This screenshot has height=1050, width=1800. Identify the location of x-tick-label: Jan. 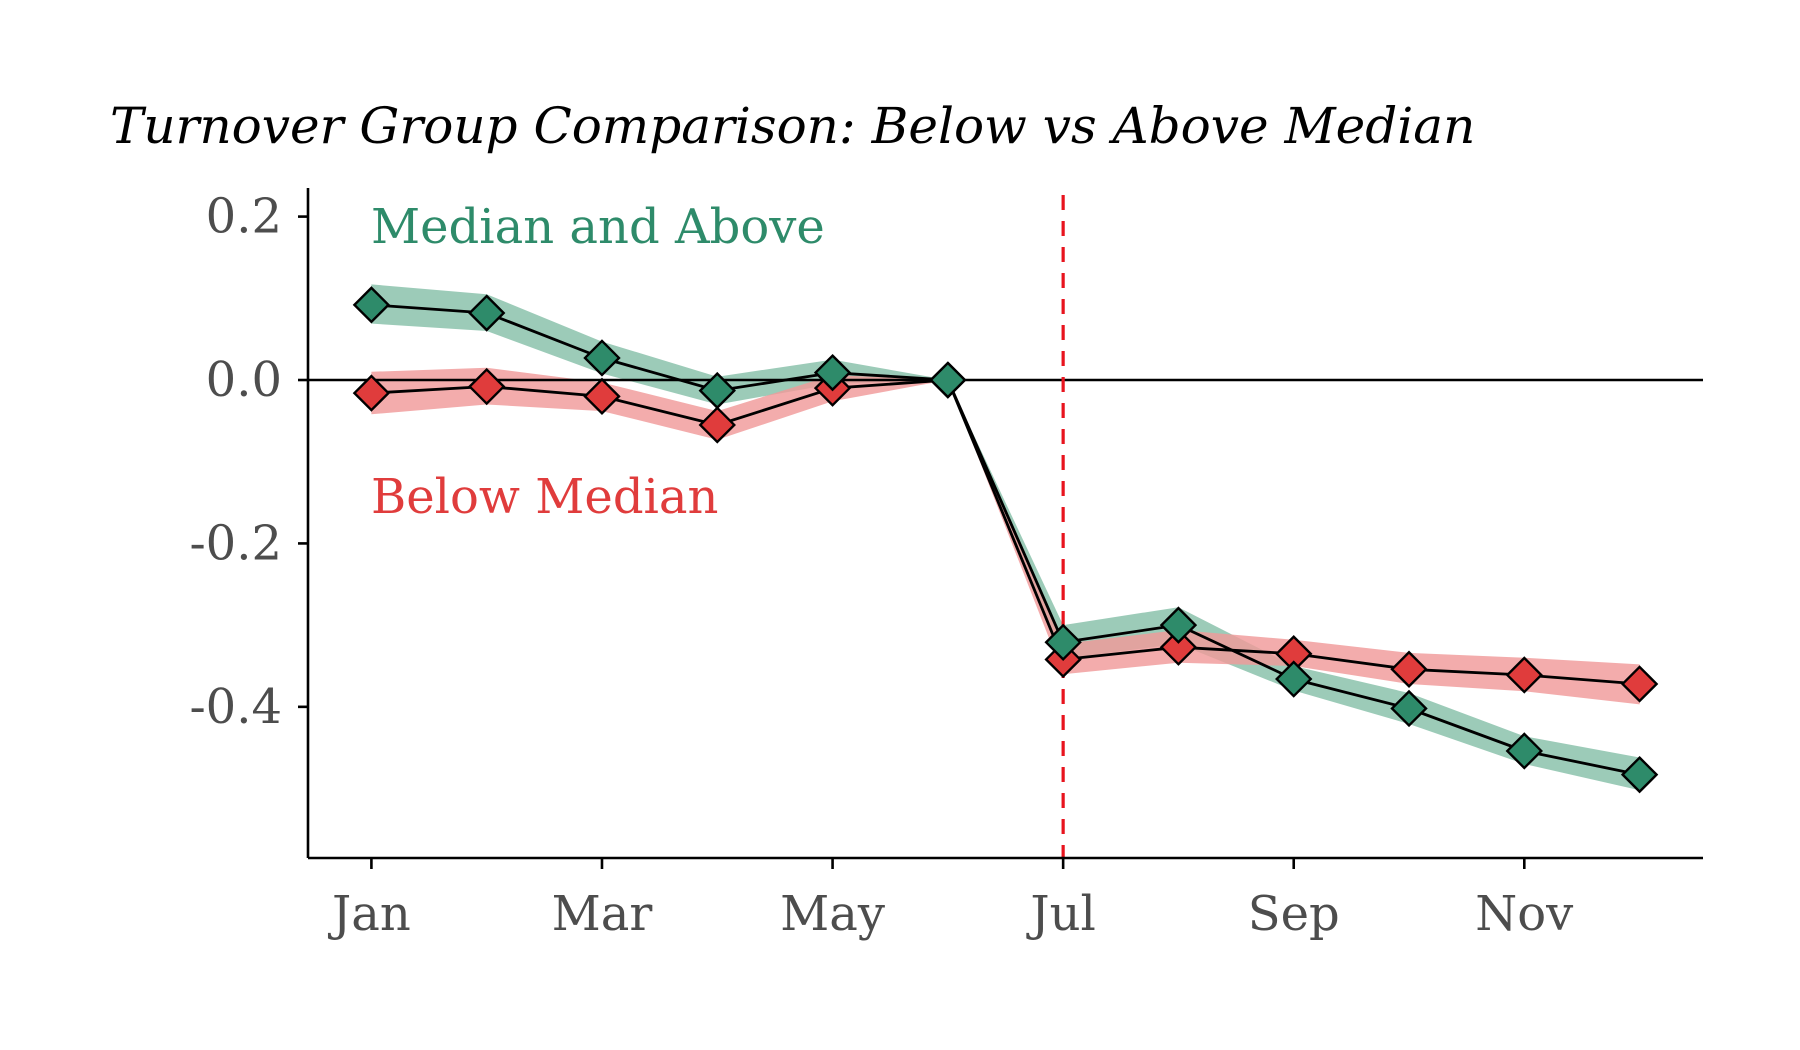
(369, 914).